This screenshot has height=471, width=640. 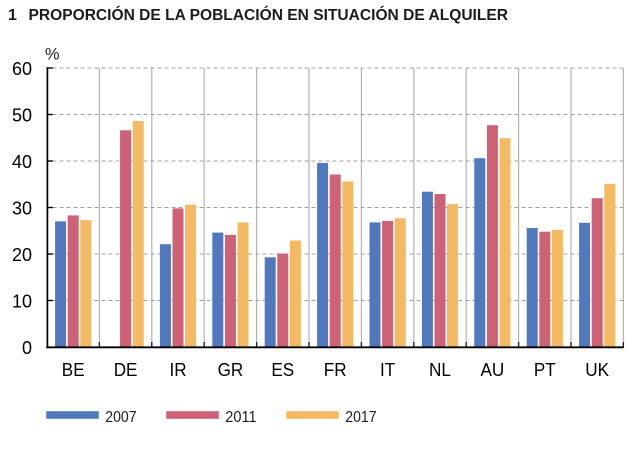 What do you see at coordinates (22, 208) in the screenshot?
I see `svg-text: 30` at bounding box center [22, 208].